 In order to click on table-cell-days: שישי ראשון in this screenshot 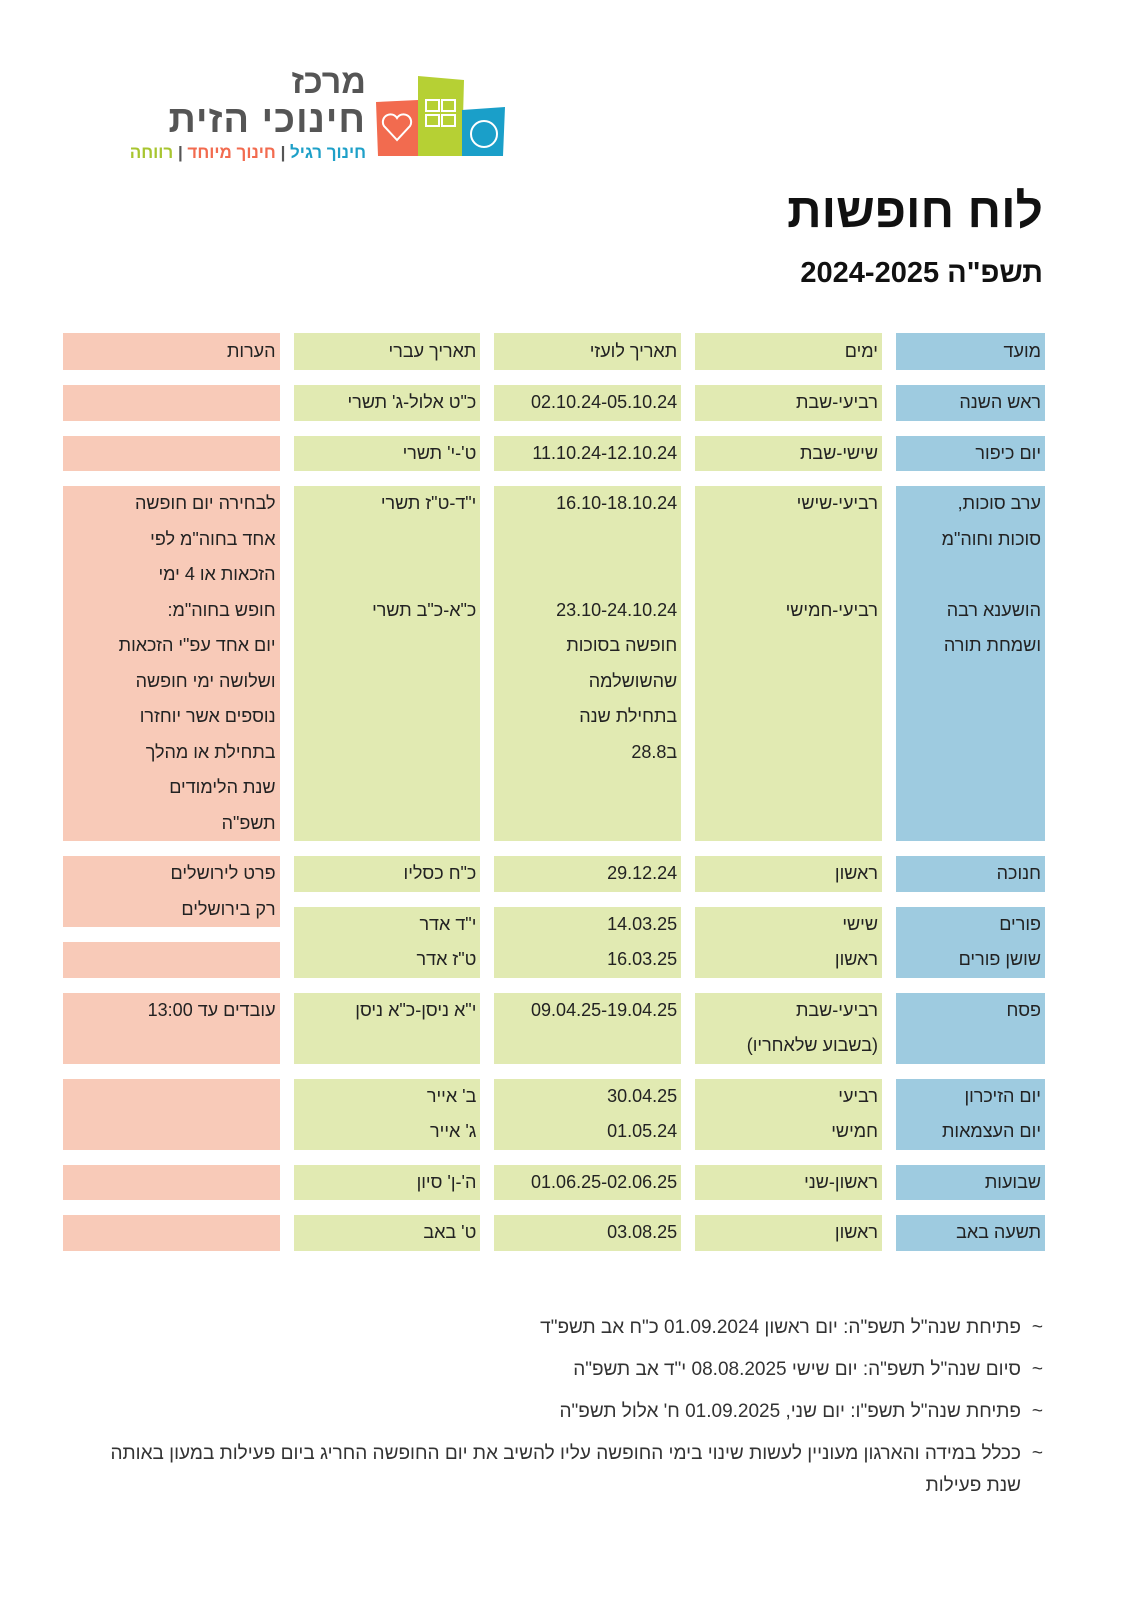, I will do `click(788, 942)`.